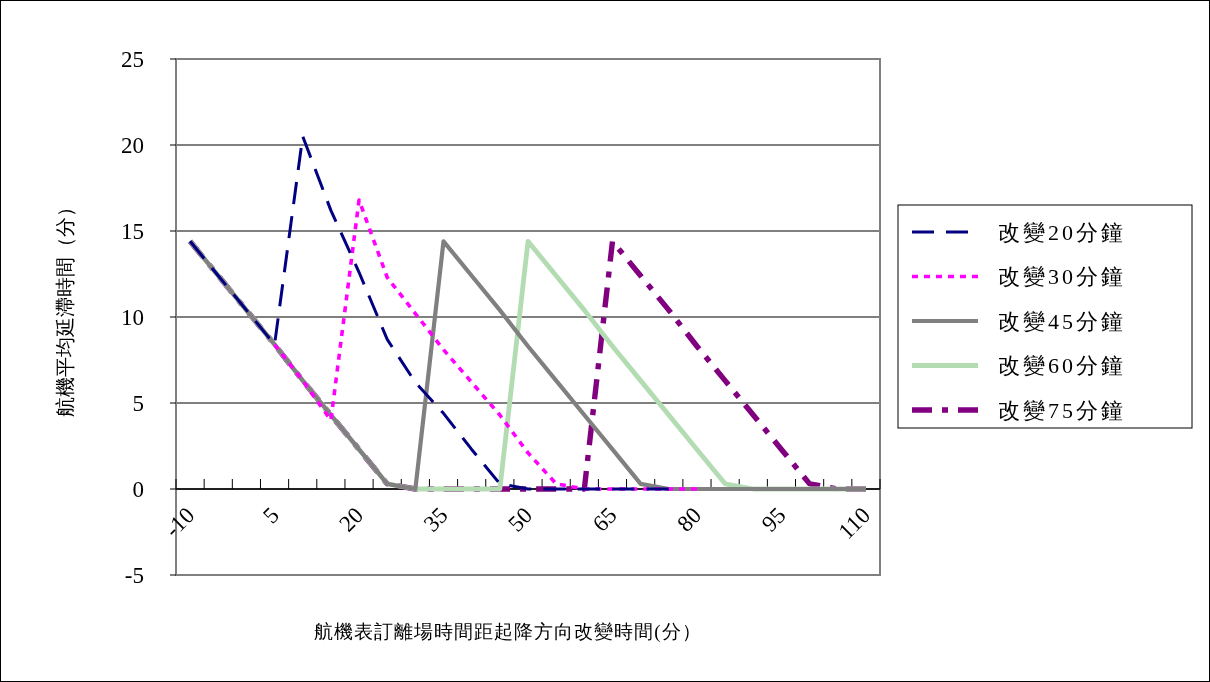  What do you see at coordinates (132, 146) in the screenshot?
I see `y-tick-label: 20` at bounding box center [132, 146].